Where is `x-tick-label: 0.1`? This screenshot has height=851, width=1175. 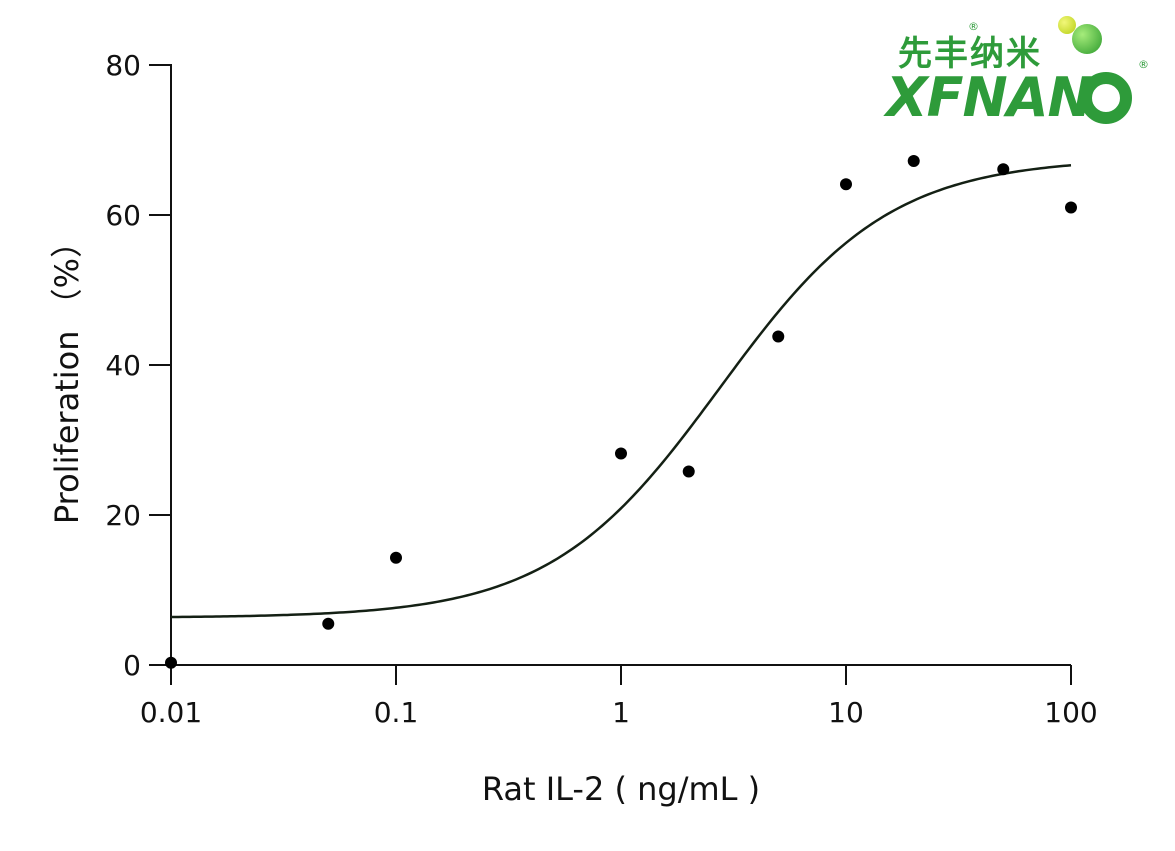
x-tick-label: 0.1 is located at coordinates (396, 712).